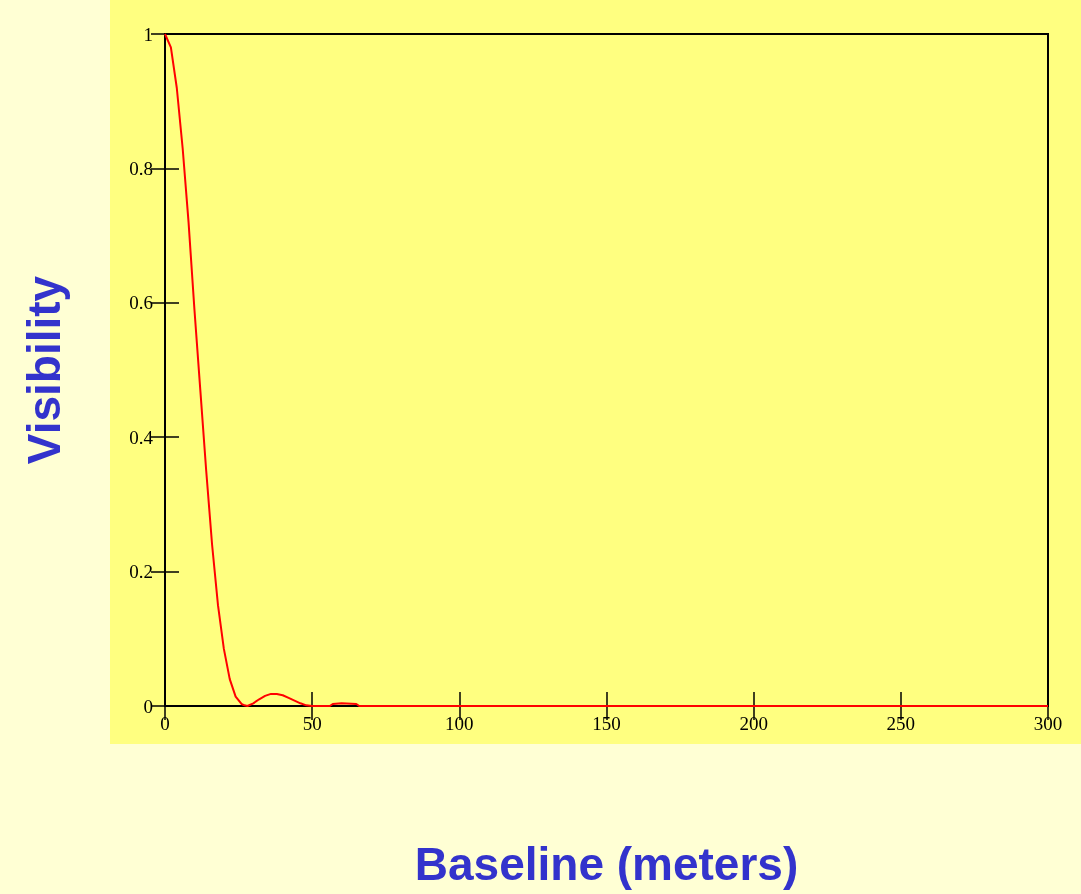 The height and width of the screenshot is (894, 1081). What do you see at coordinates (148, 706) in the screenshot?
I see `y-tick-label: 0` at bounding box center [148, 706].